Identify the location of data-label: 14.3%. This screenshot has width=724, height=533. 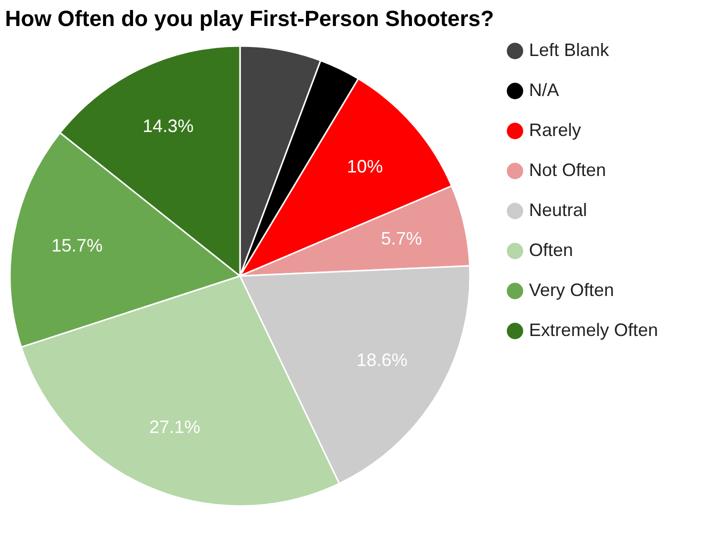
(168, 126).